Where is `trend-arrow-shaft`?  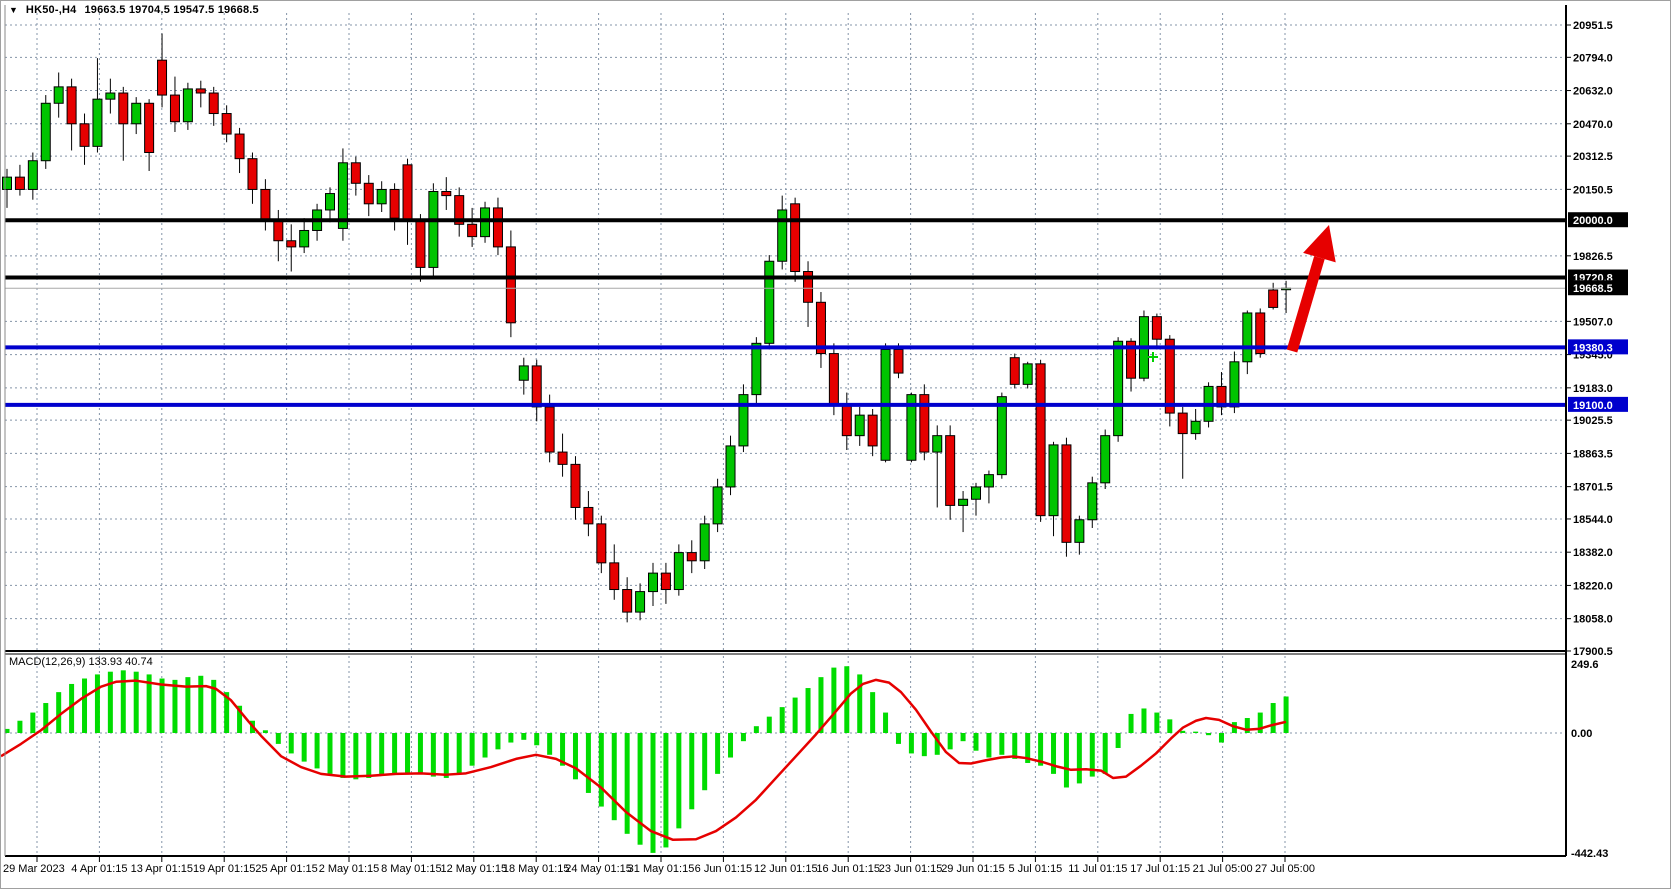 trend-arrow-shaft is located at coordinates (1305, 304).